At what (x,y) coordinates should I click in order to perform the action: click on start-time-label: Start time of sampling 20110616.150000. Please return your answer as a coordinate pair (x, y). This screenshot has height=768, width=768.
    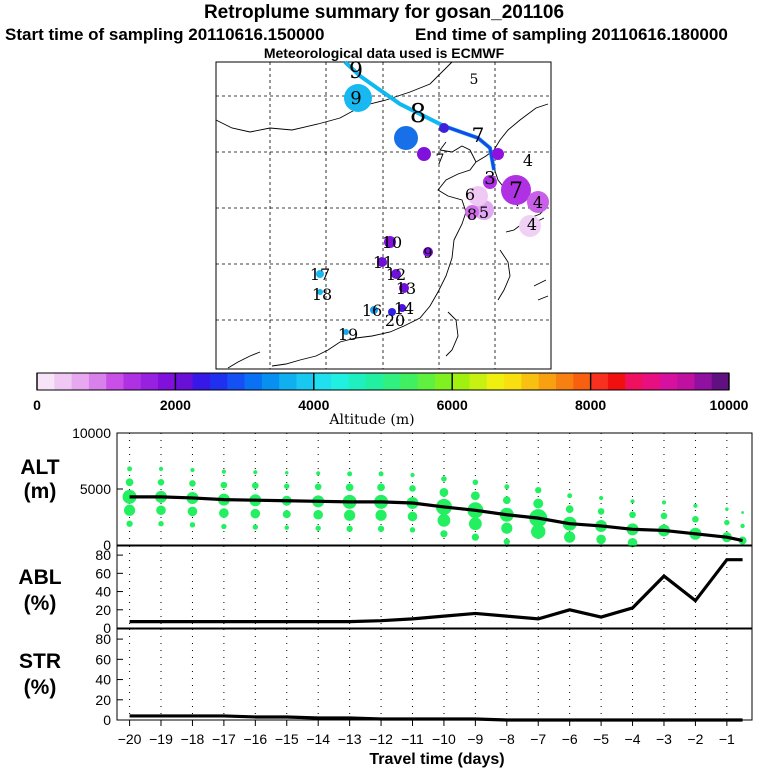
    Looking at the image, I should click on (165, 34).